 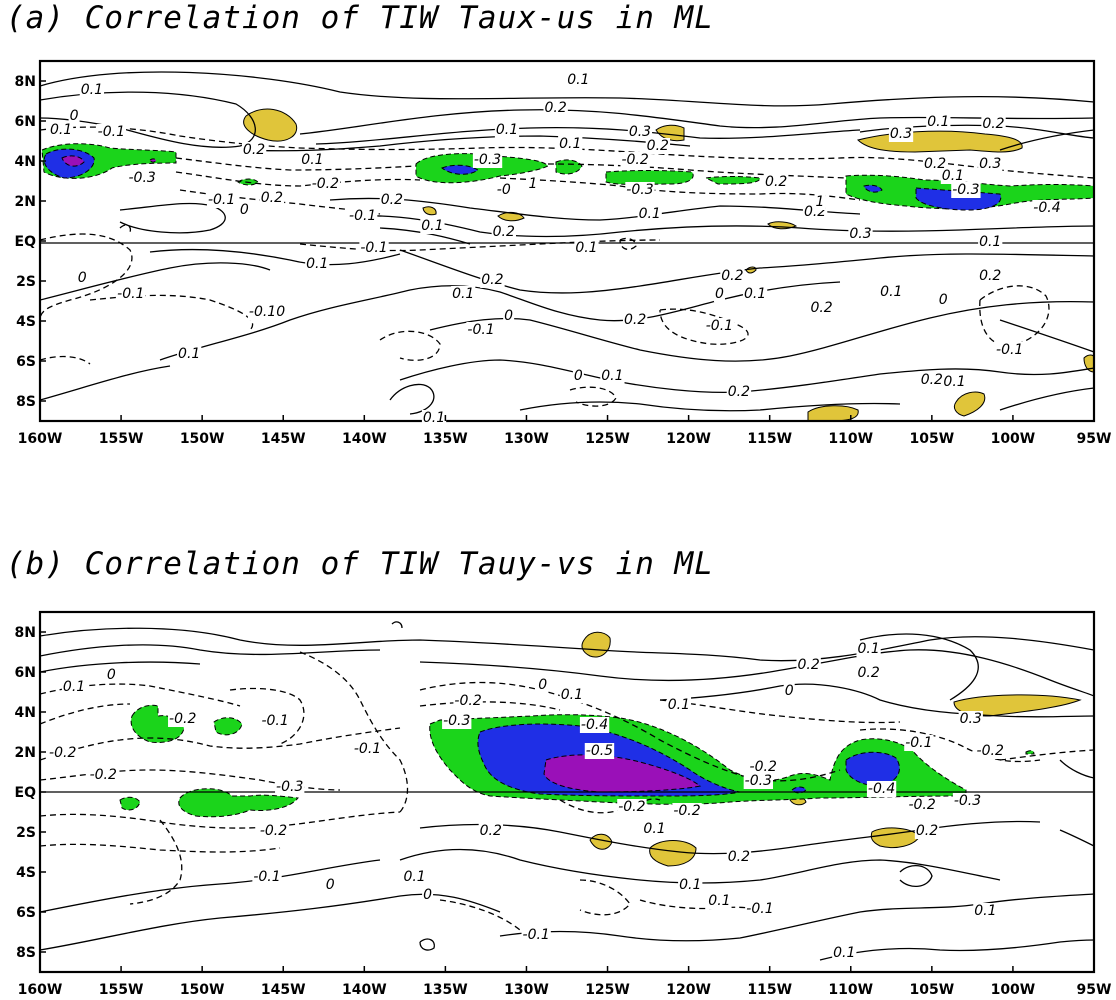 I want to click on y-tick-label: 6S, so click(x=26, y=913).